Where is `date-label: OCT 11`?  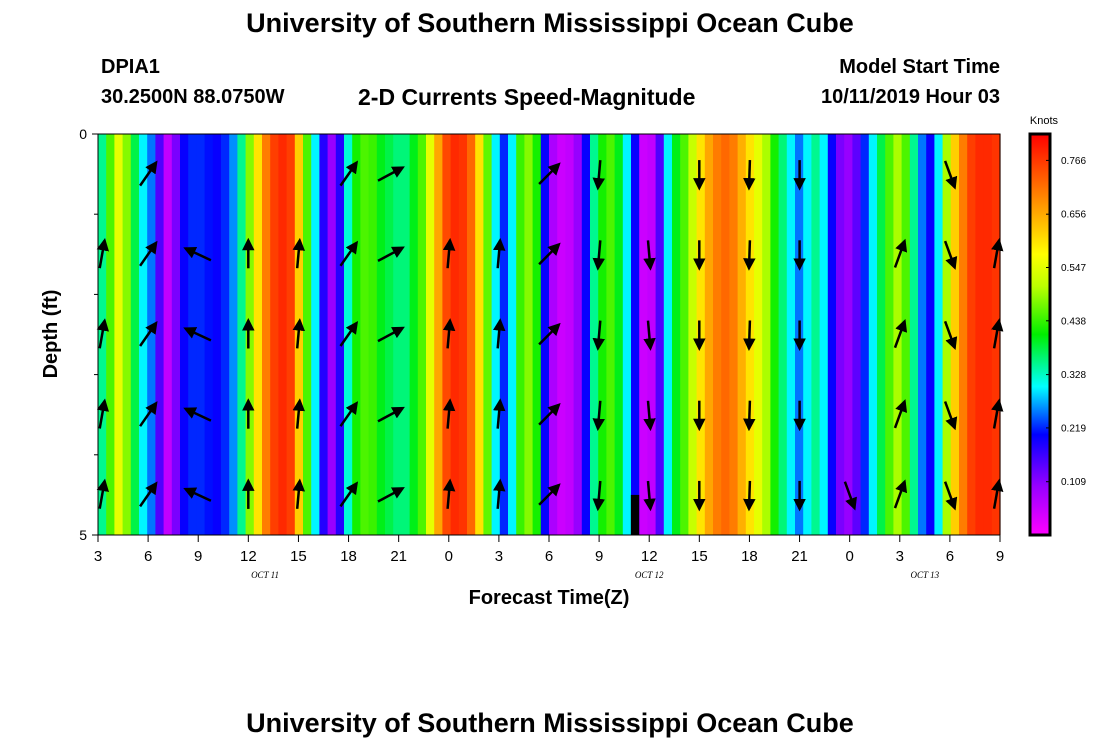 date-label: OCT 11 is located at coordinates (265, 575).